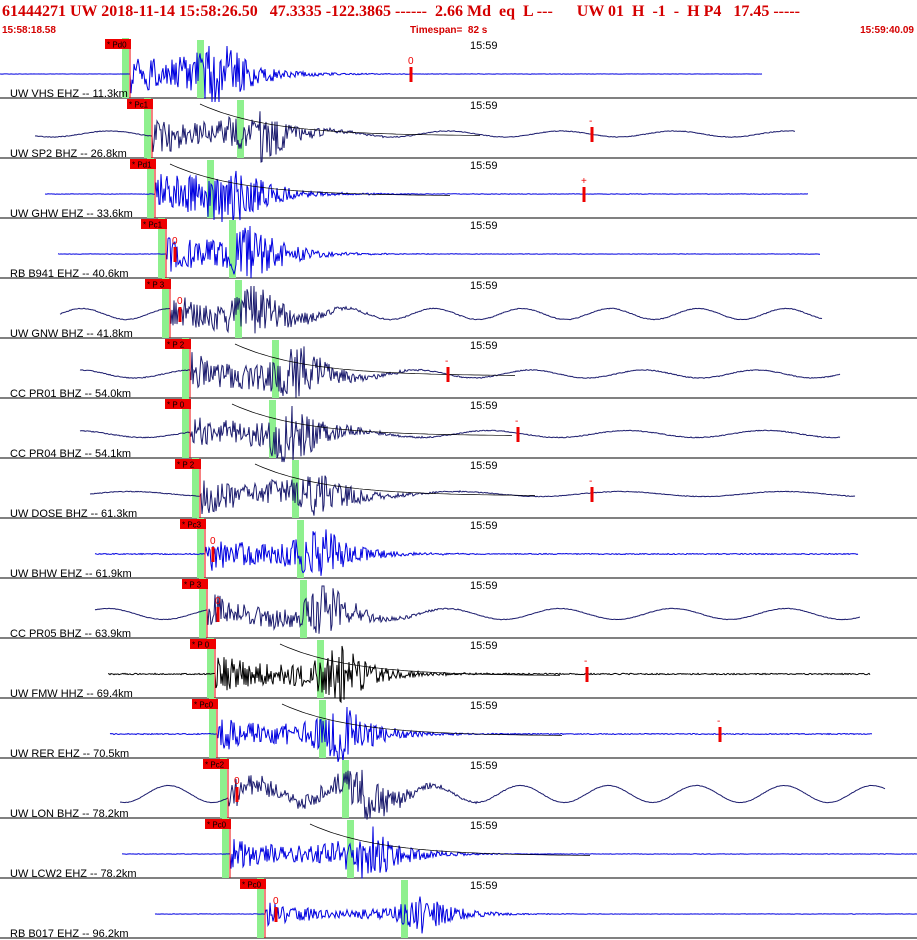  I want to click on pick-tag-label: * P 3, so click(193, 585).